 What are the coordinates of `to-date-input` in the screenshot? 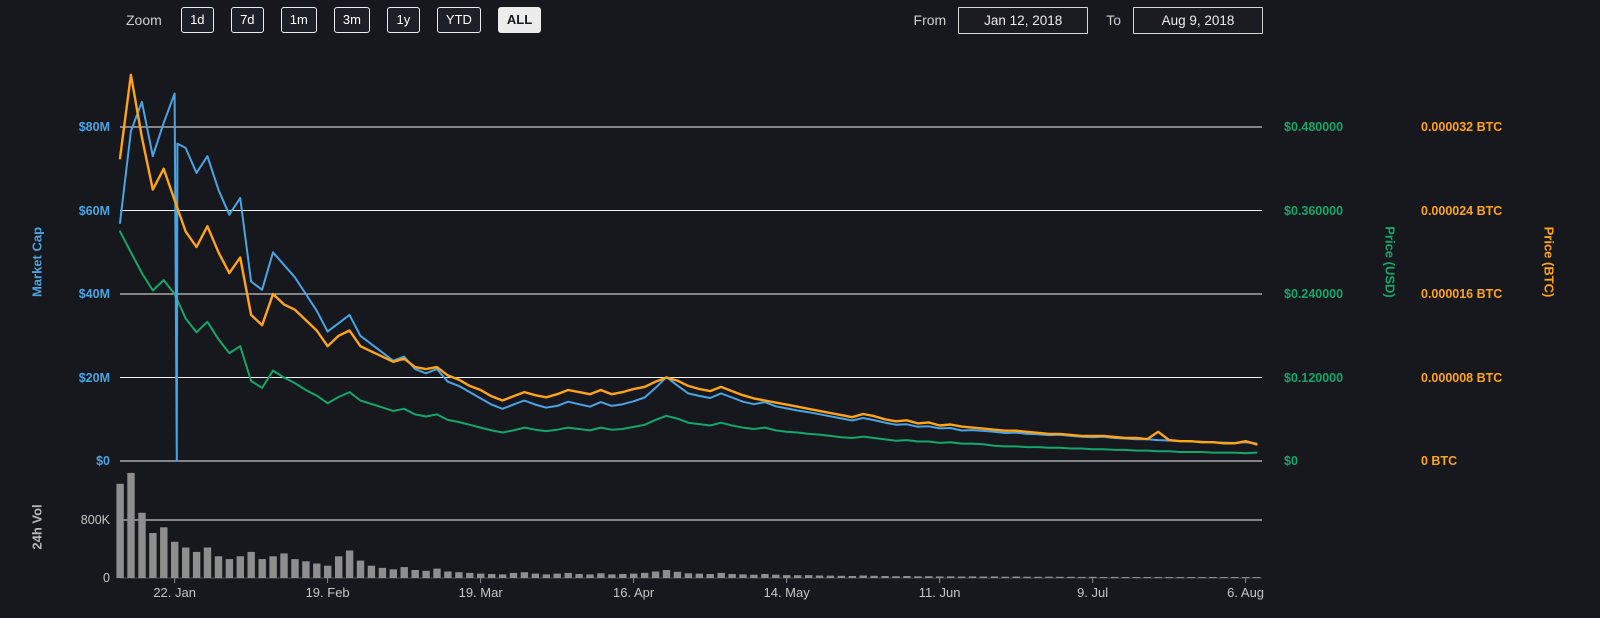 It's located at (1198, 20).